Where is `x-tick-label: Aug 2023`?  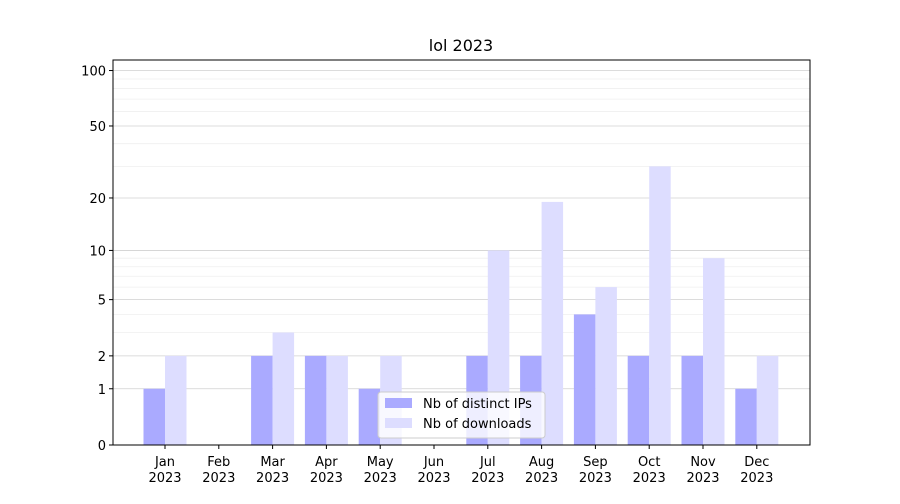
x-tick-label: Aug 2023 is located at coordinates (541, 470).